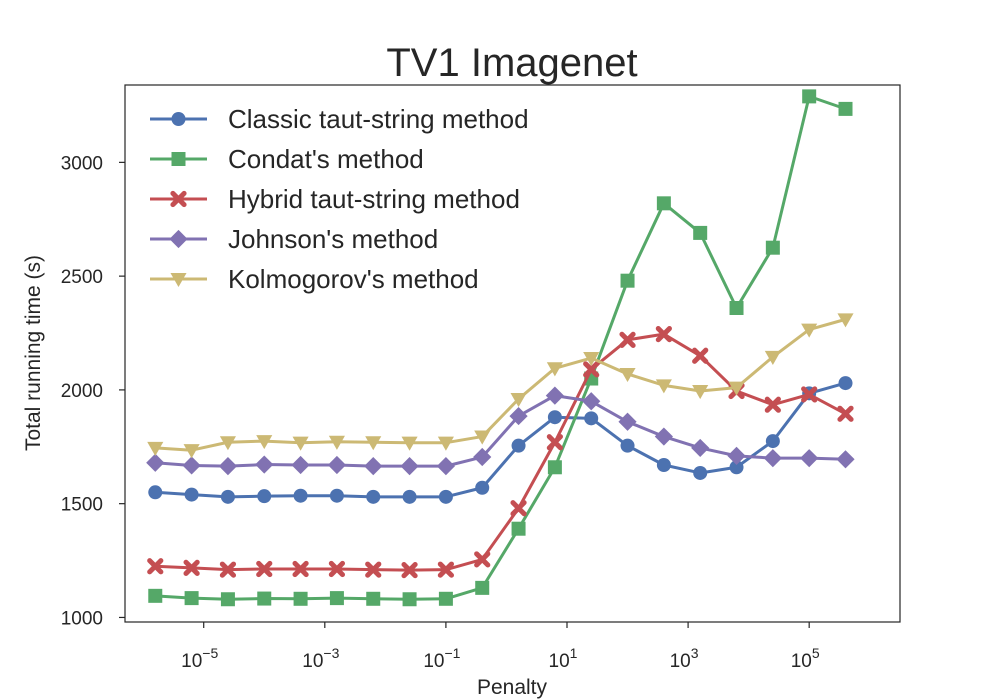  I want to click on series-5-point-10-shape, so click(482, 437).